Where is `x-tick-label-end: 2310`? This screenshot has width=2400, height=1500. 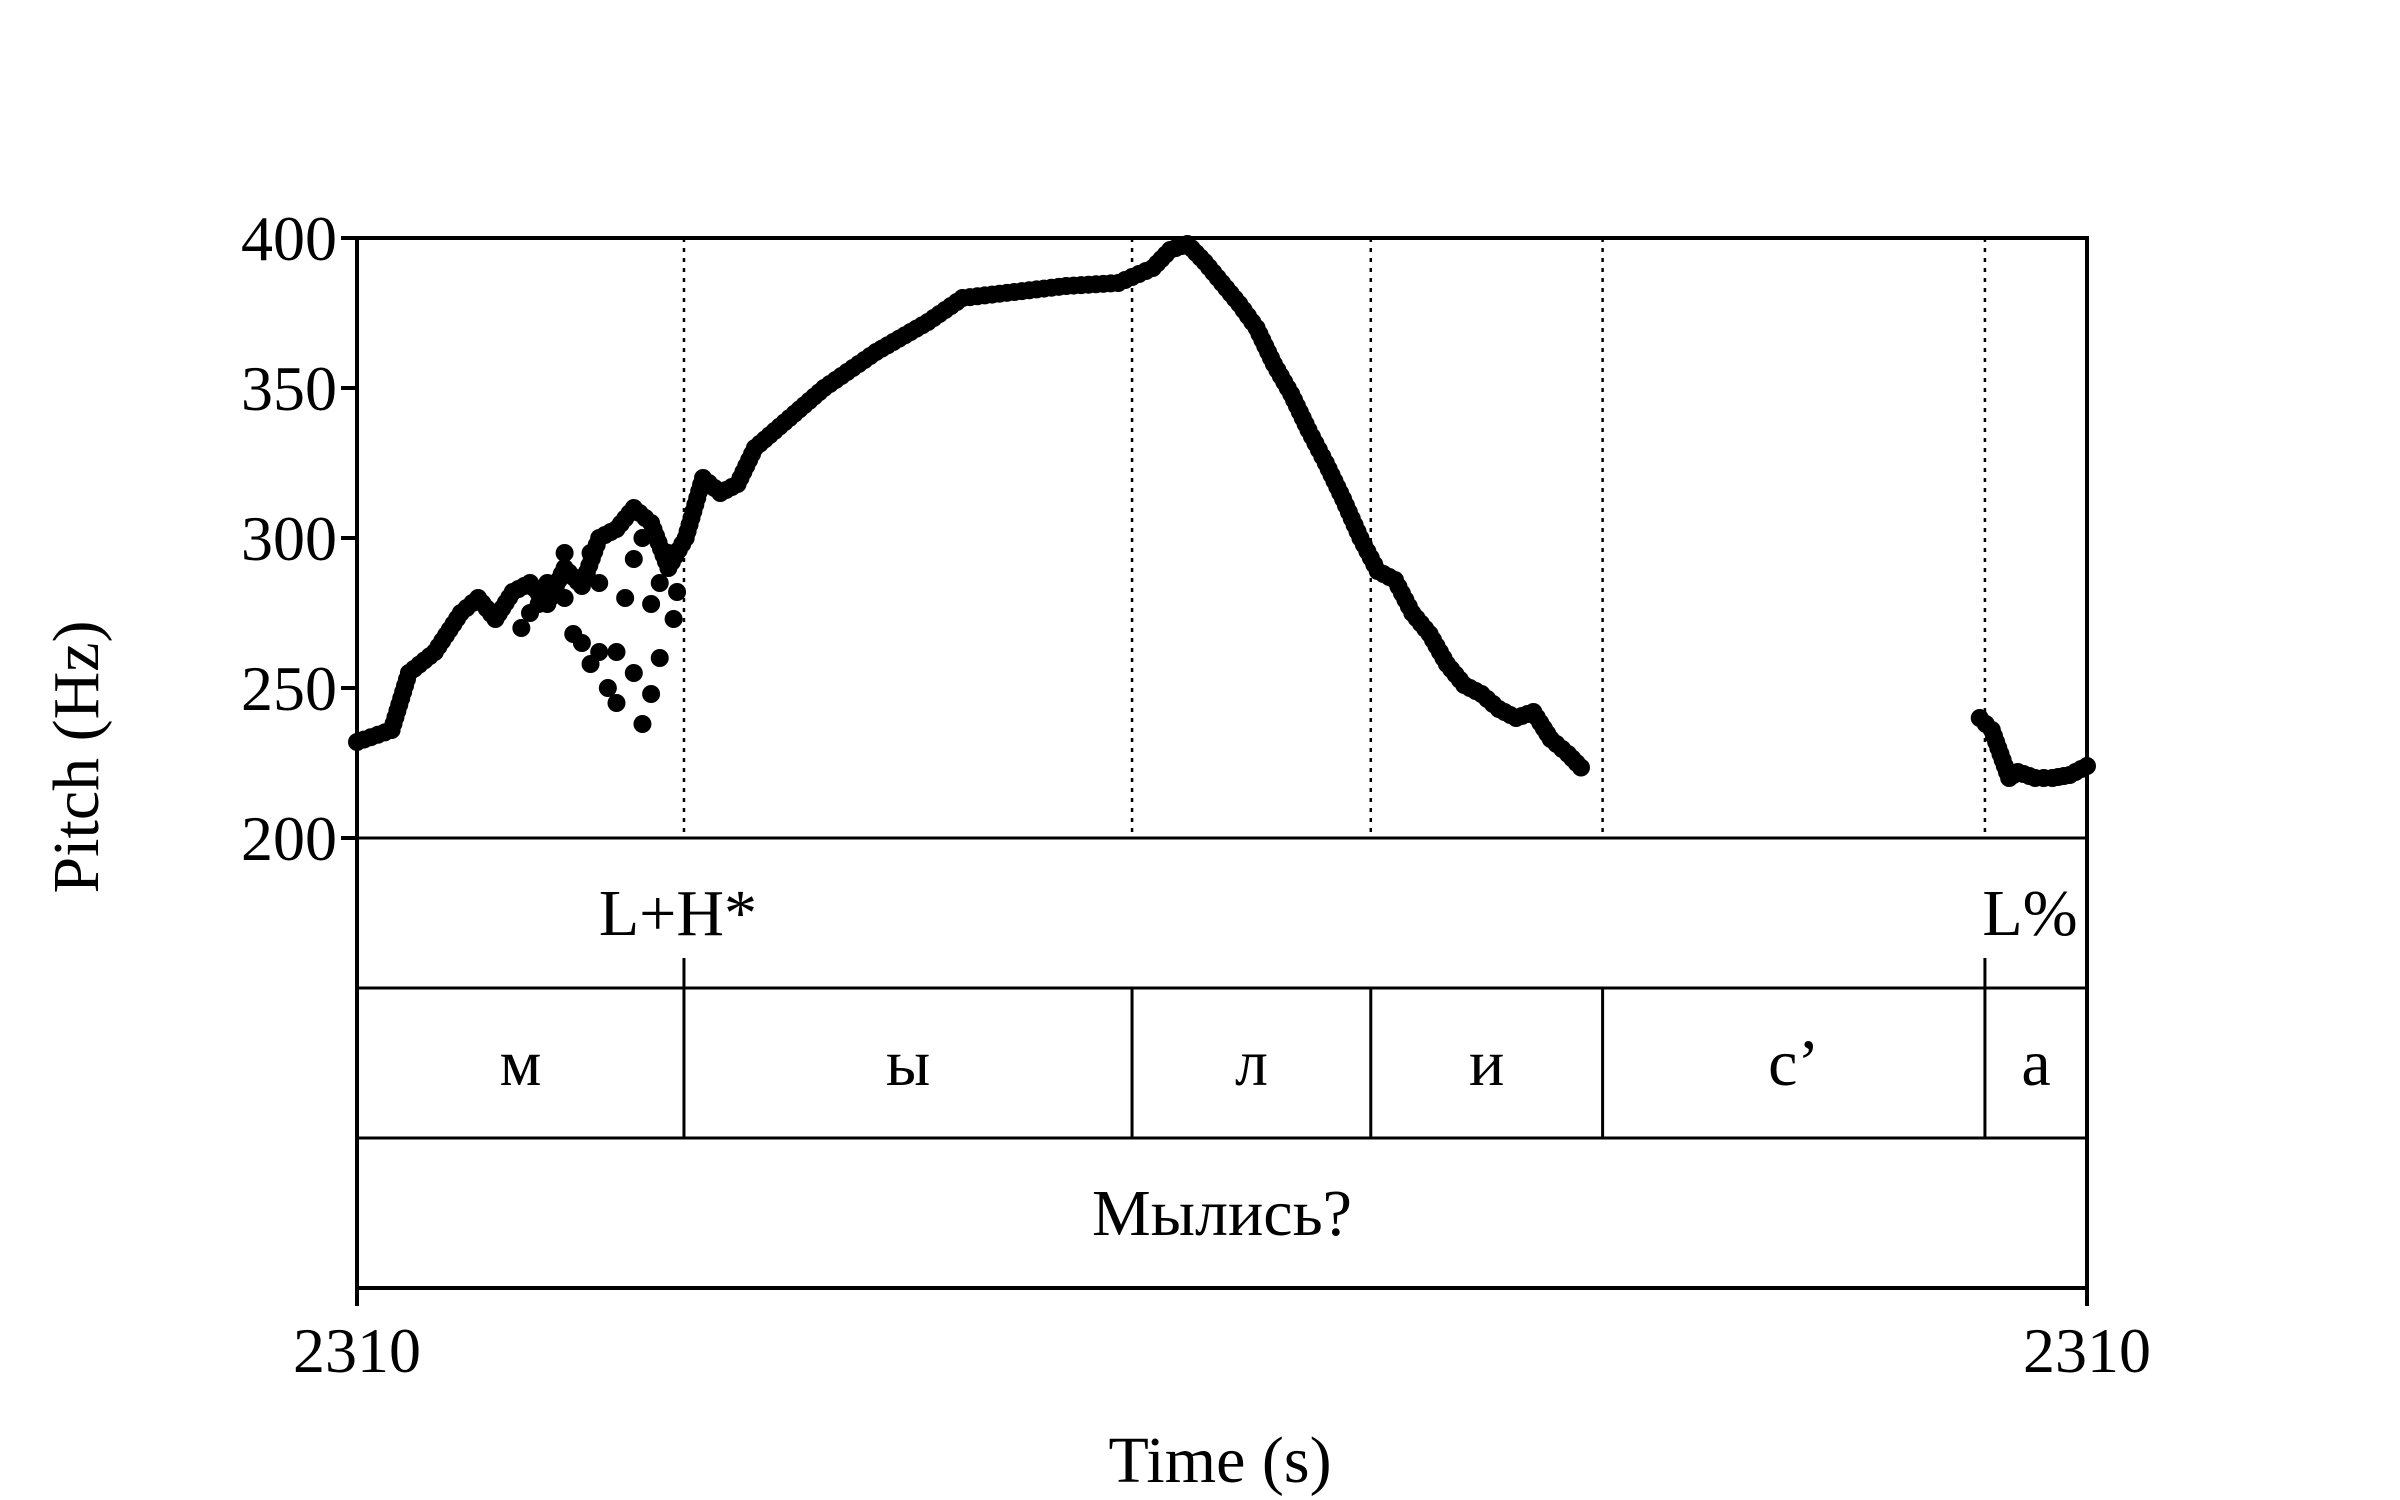 x-tick-label-end: 2310 is located at coordinates (2087, 1350).